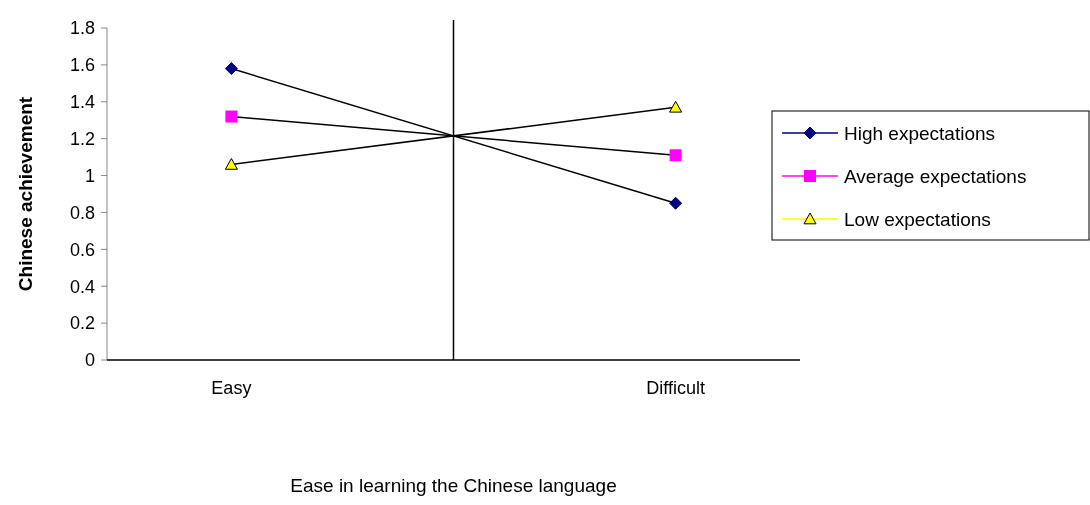  What do you see at coordinates (920, 133) in the screenshot?
I see `legend-label: High expectations` at bounding box center [920, 133].